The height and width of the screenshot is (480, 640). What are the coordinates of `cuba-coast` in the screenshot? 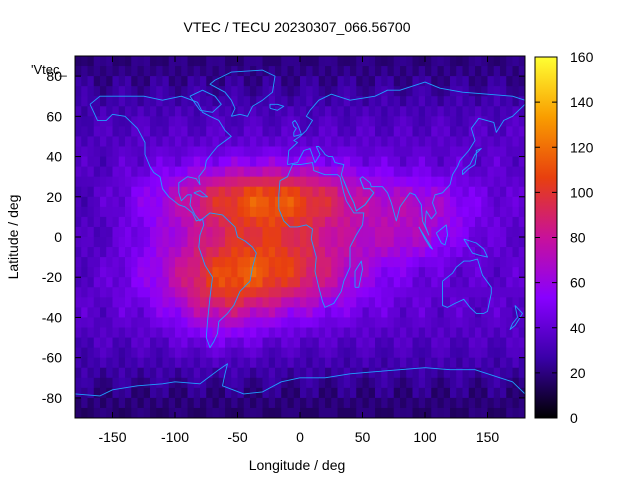 It's located at (200, 194).